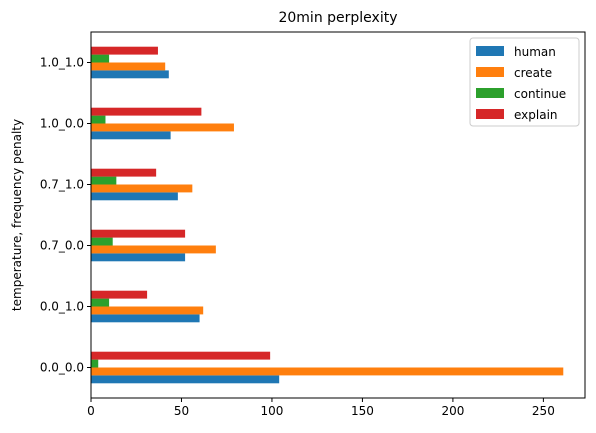  I want to click on bar-continue-1.0_0.0, so click(98, 119).